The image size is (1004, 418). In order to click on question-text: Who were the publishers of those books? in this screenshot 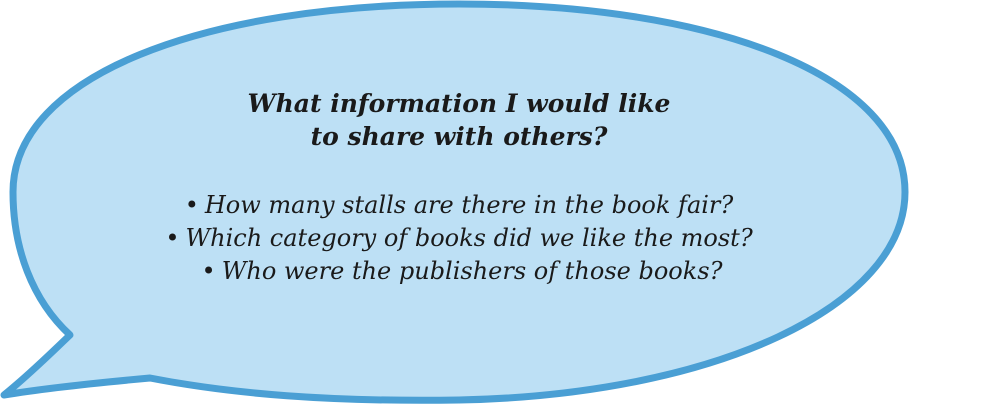, I will do `click(472, 271)`.